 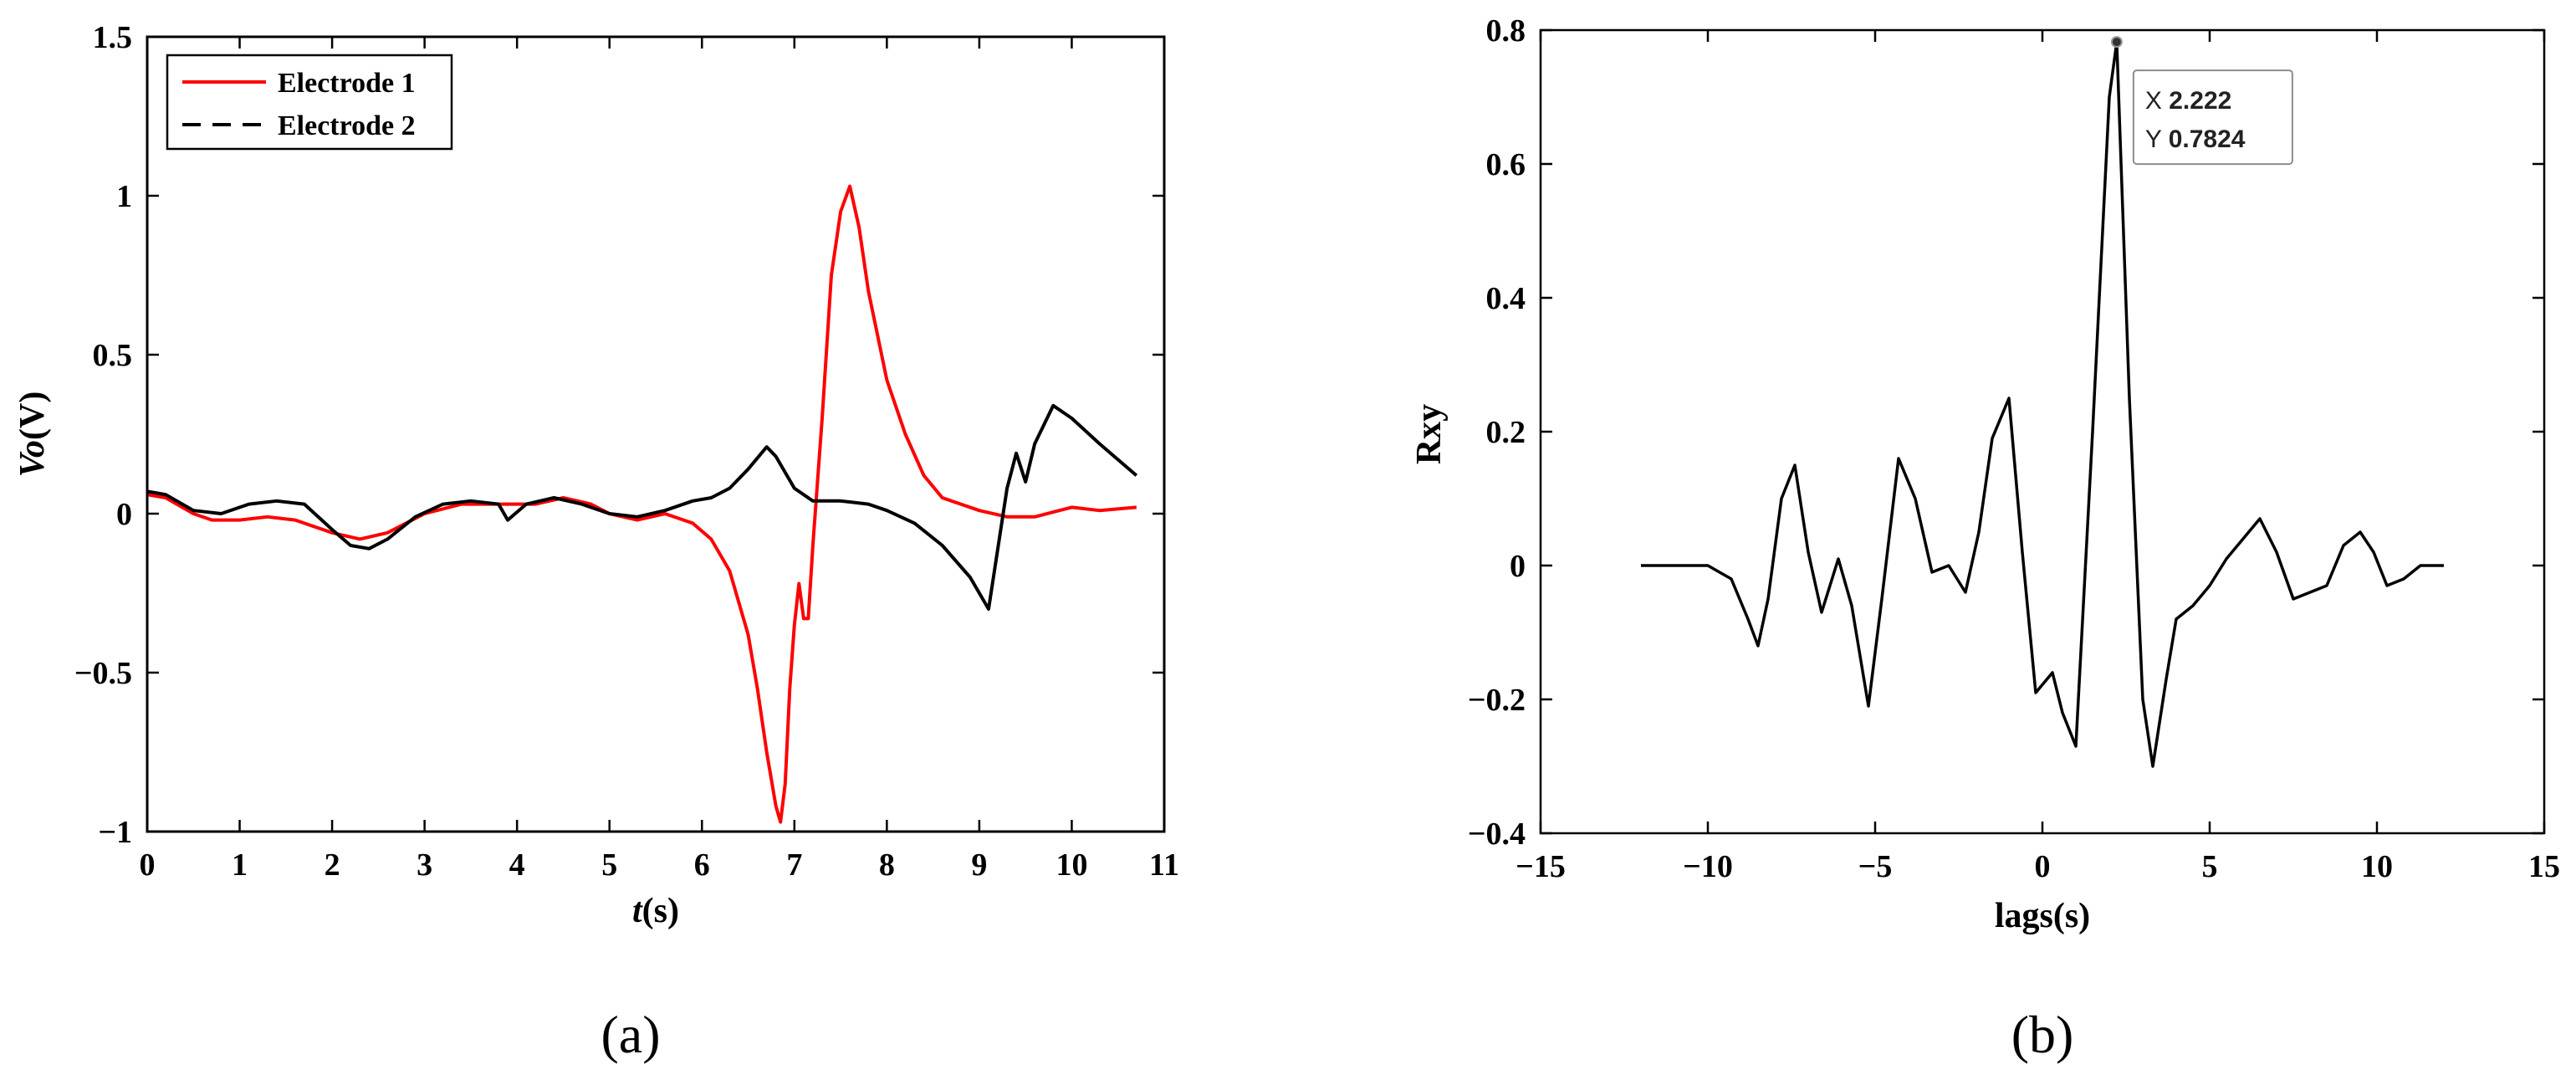 I want to click on chart-a-y-tick-label: 1.5, so click(x=113, y=37).